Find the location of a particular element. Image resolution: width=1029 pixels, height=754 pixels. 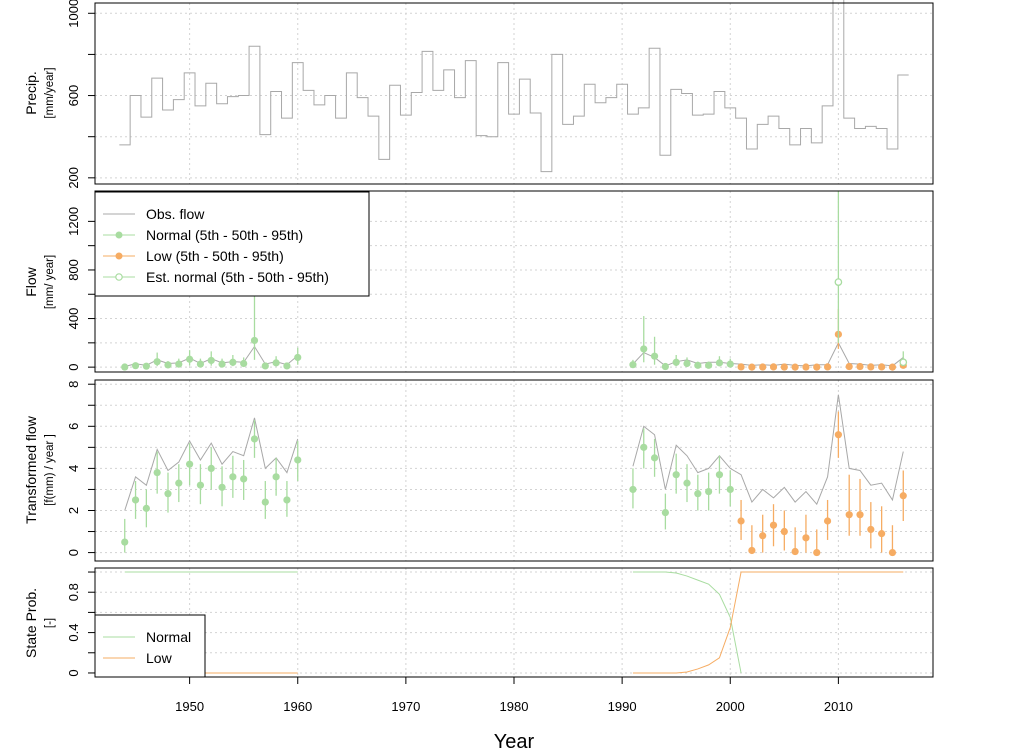

transformed-normal-point-1995 is located at coordinates (676, 475).